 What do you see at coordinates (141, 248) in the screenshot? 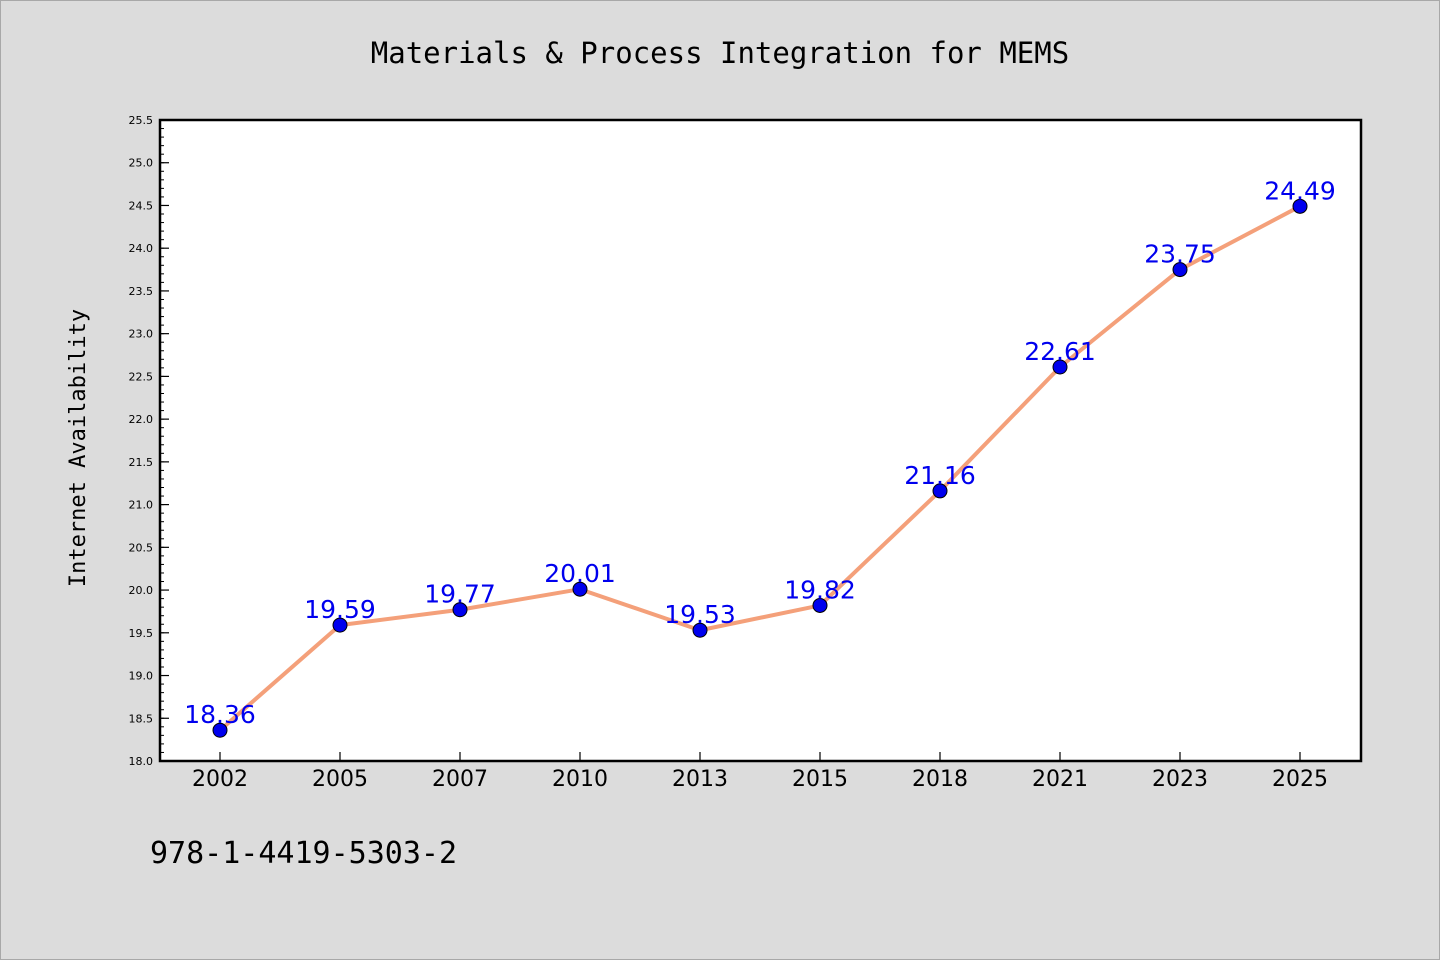
I see `y-tick-label: 24.0` at bounding box center [141, 248].